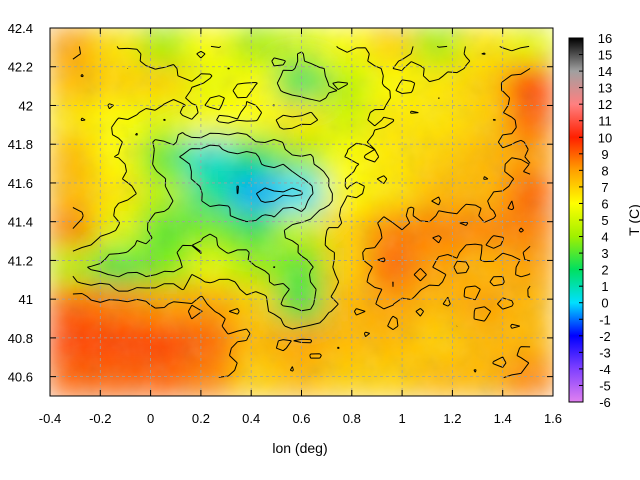 Image resolution: width=640 pixels, height=480 pixels. What do you see at coordinates (299, 448) in the screenshot?
I see `x-axis-label: lon (deg)` at bounding box center [299, 448].